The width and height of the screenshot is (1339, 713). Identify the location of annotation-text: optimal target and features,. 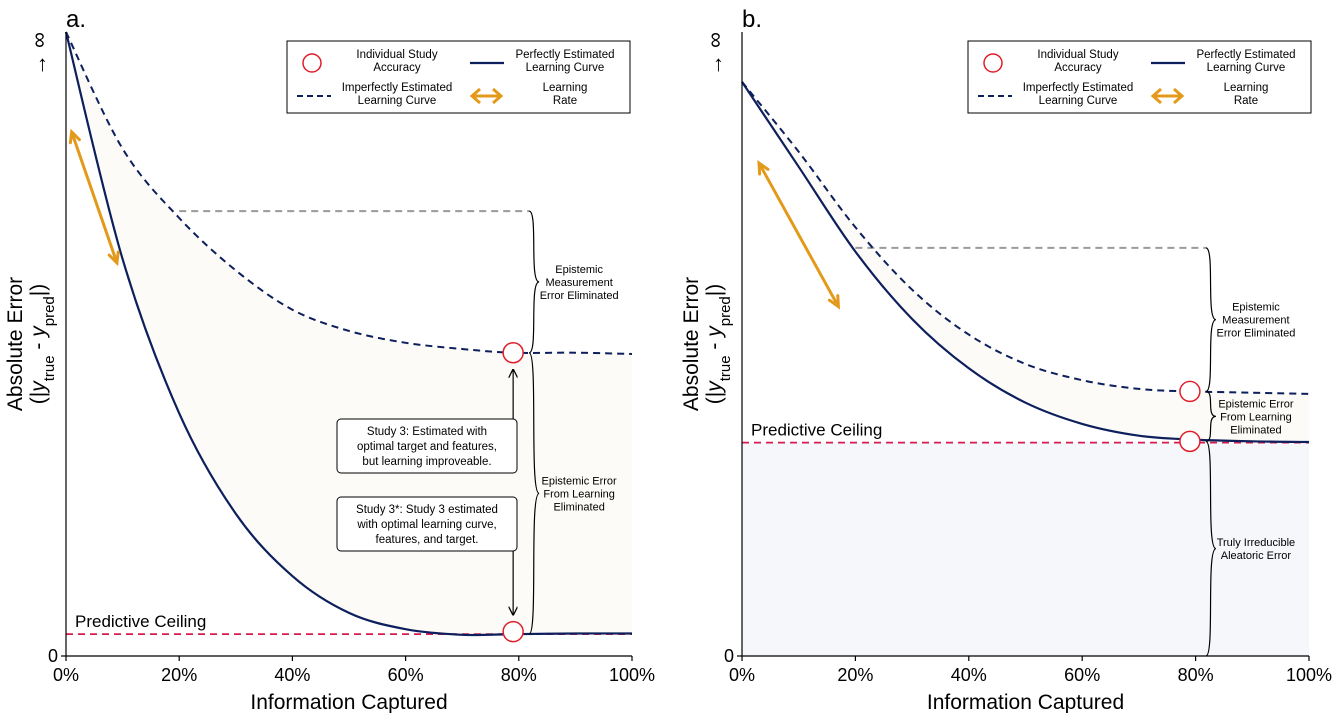
(427, 447).